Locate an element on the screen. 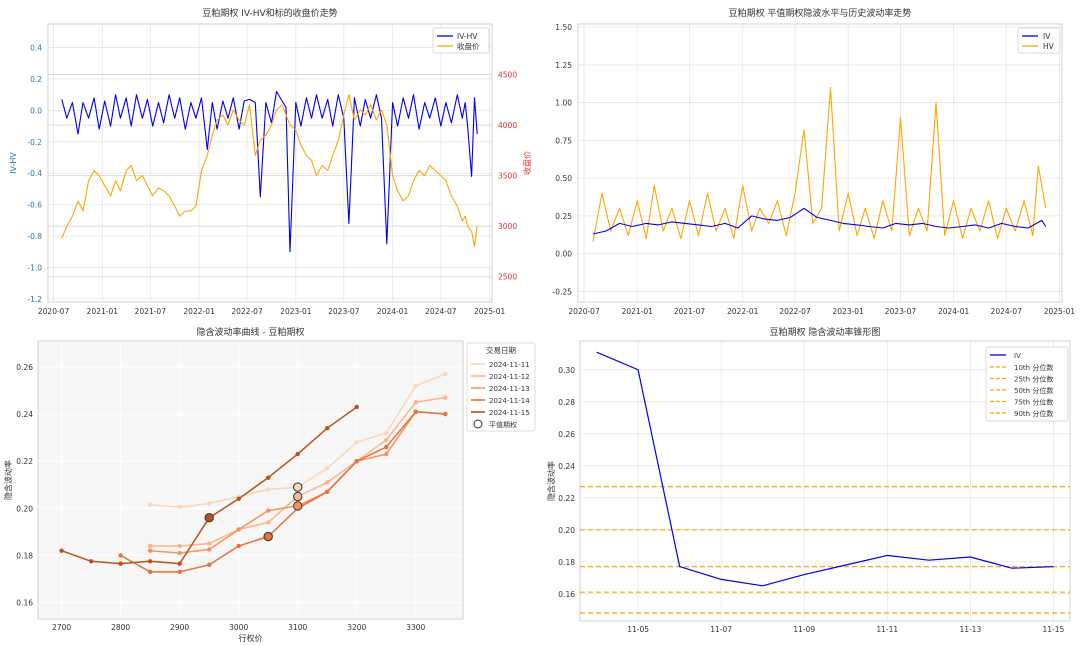 The image size is (1080, 646). legend-title: 交易日期 is located at coordinates (501, 350).